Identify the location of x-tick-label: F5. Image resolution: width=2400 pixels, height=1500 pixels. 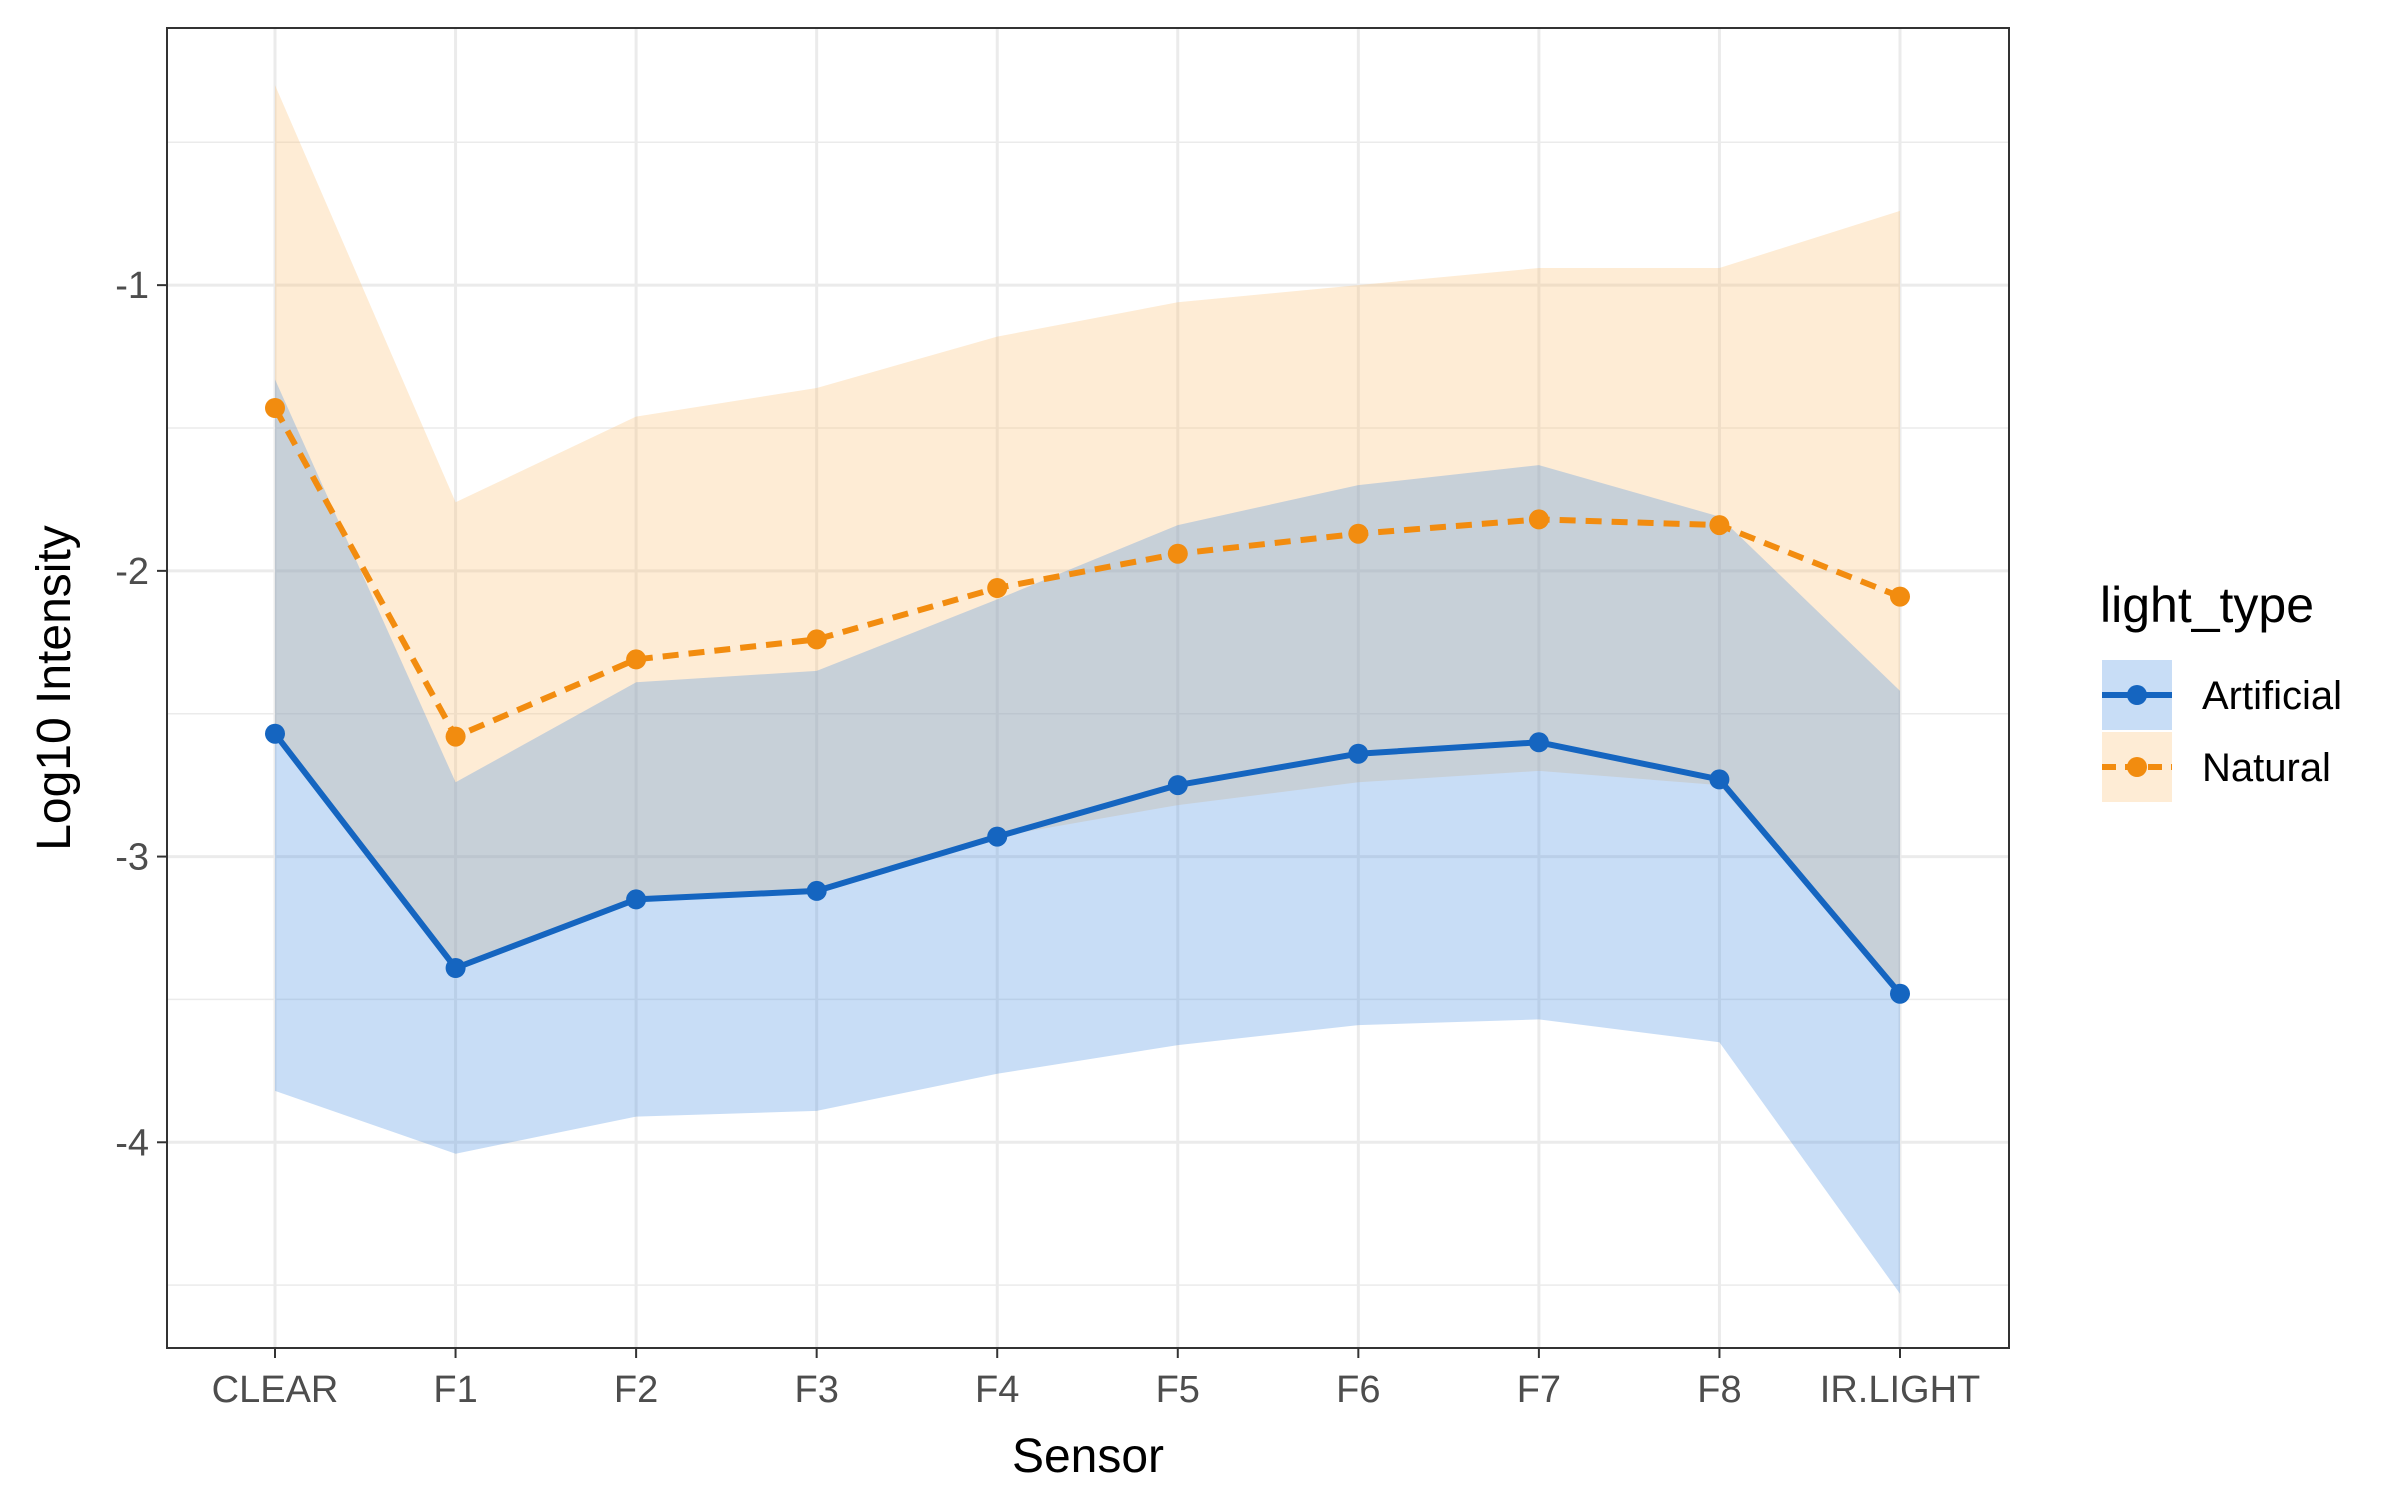
(1178, 1390).